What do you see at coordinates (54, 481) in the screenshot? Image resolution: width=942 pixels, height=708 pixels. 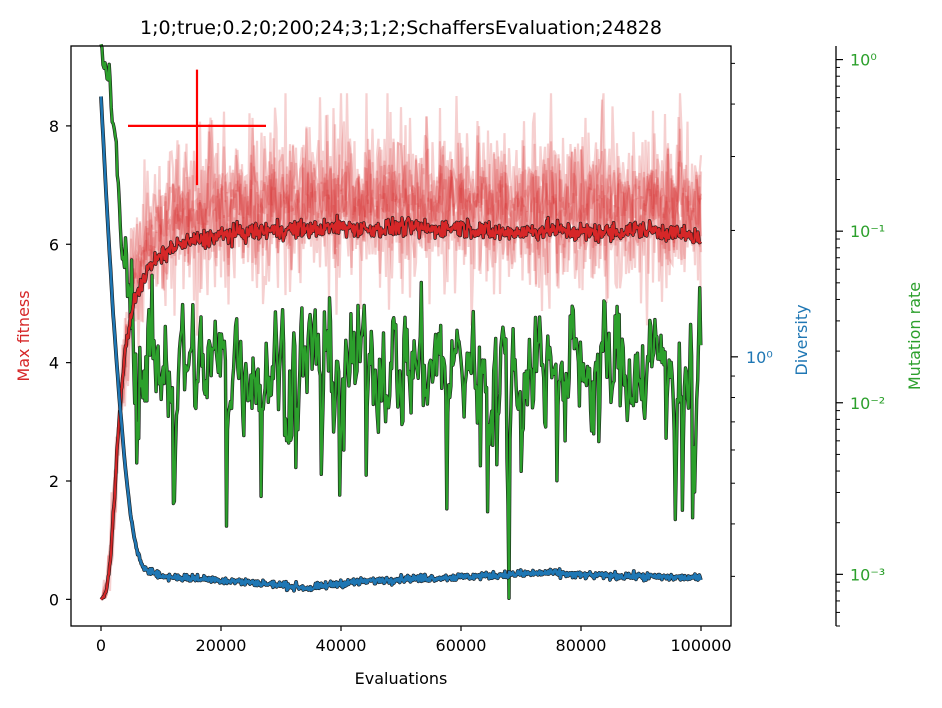 I see `left-tick-label: 2` at bounding box center [54, 481].